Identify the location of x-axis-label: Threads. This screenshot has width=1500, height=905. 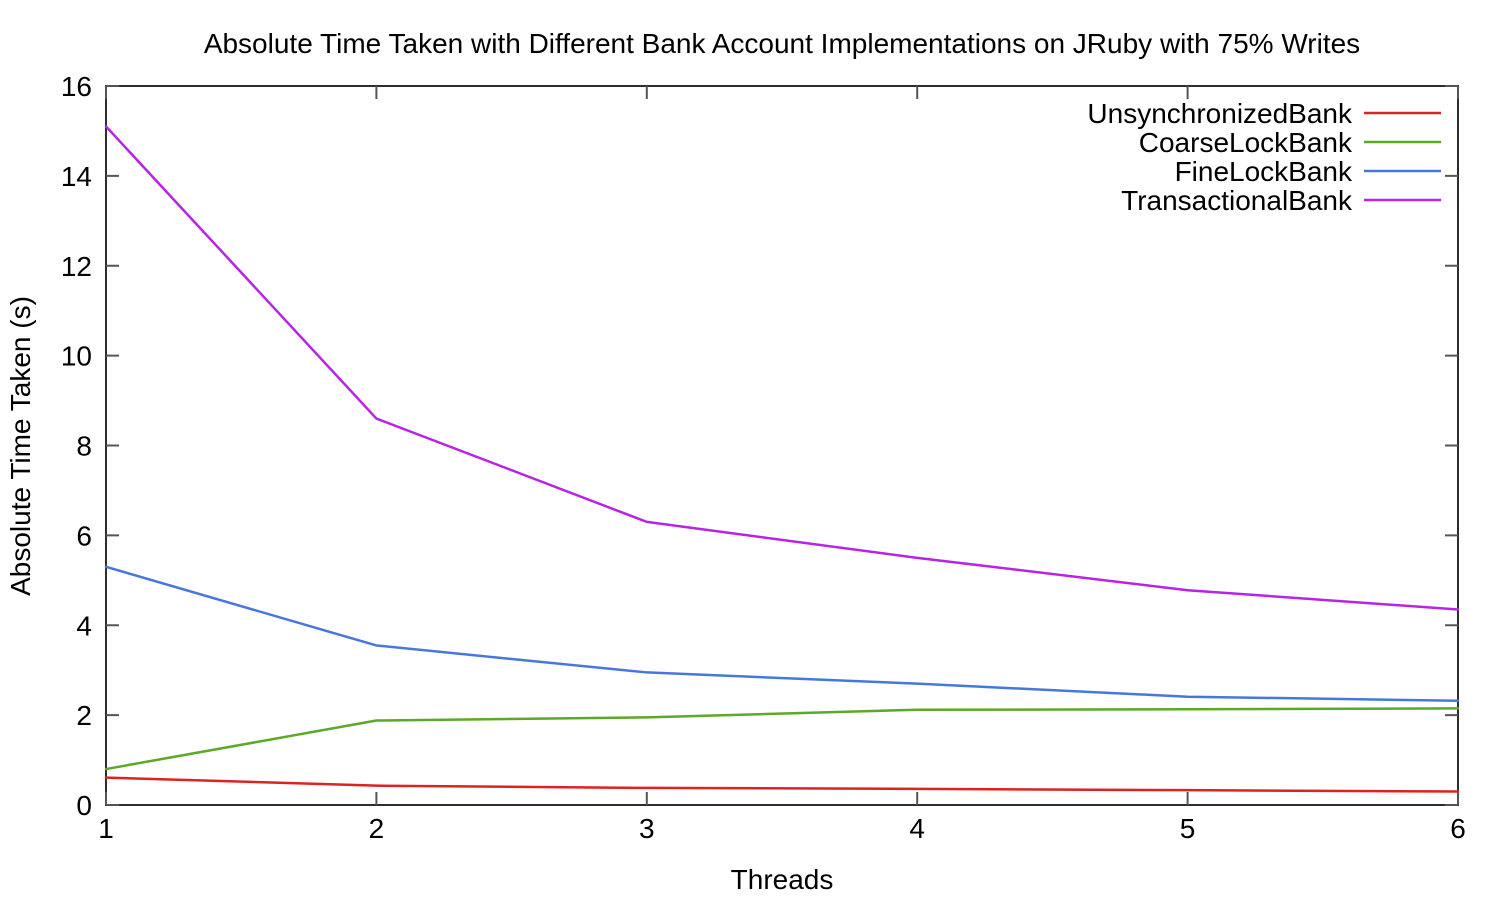
(782, 879).